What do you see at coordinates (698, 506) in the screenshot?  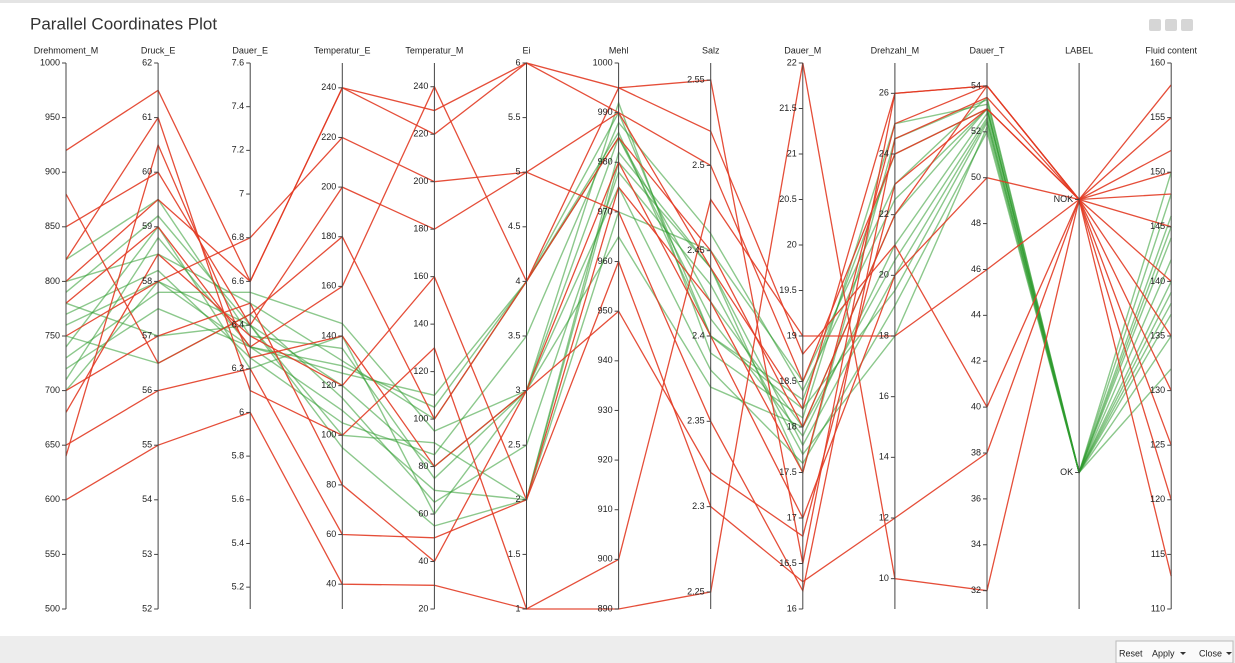 I see `tick-label: 2.3` at bounding box center [698, 506].